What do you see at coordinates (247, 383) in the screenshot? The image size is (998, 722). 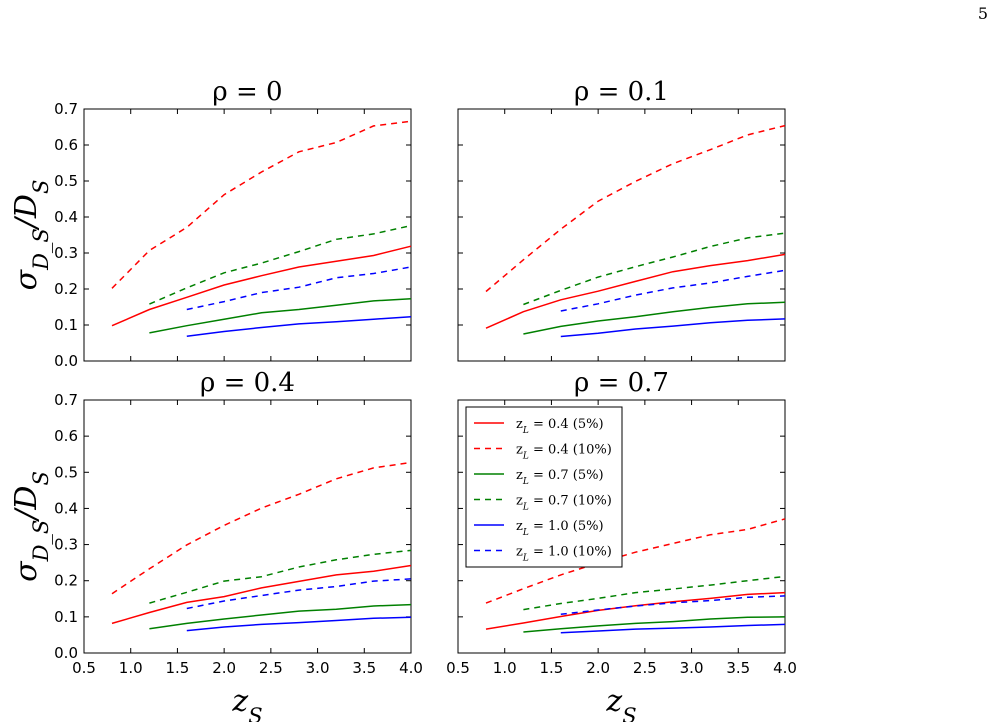 I see `panel-title: ρ = 0.4` at bounding box center [247, 383].